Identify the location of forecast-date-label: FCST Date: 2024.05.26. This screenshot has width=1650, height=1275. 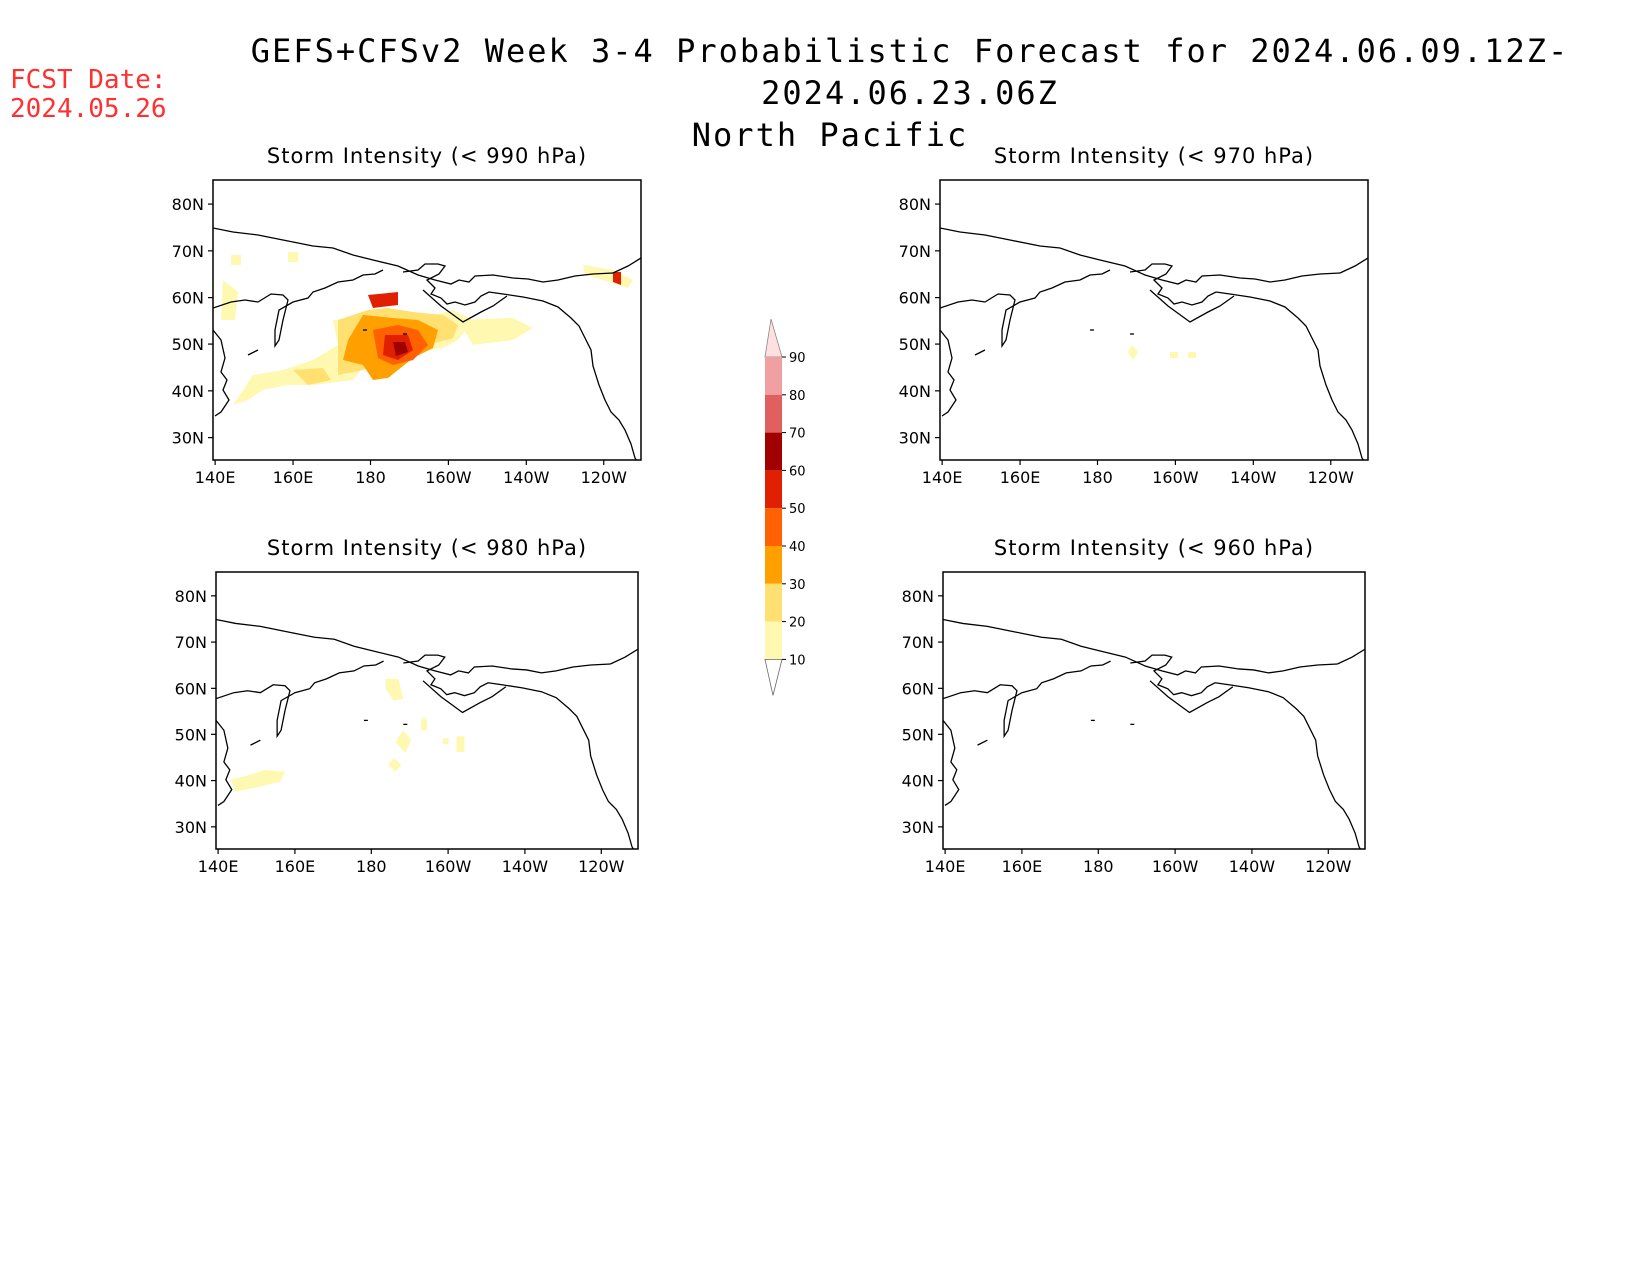
(88, 95).